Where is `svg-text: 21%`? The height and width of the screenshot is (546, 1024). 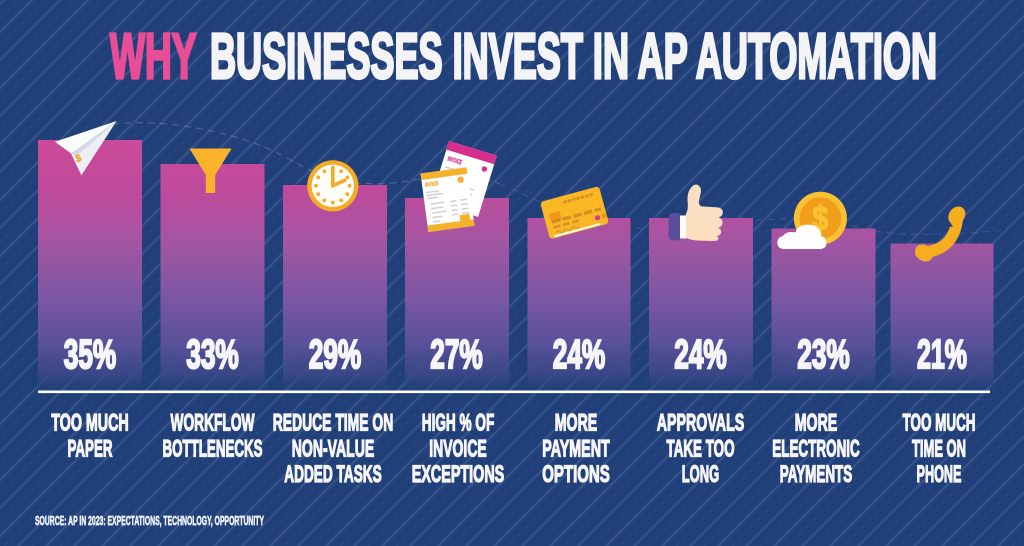
svg-text: 21% is located at coordinates (942, 354).